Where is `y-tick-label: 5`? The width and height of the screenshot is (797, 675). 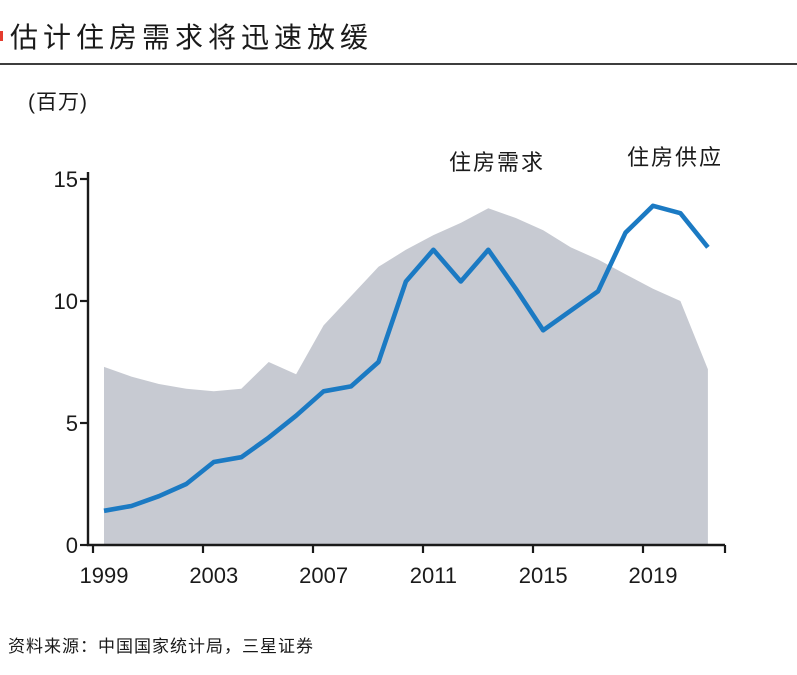
y-tick-label: 5 is located at coordinates (72, 423).